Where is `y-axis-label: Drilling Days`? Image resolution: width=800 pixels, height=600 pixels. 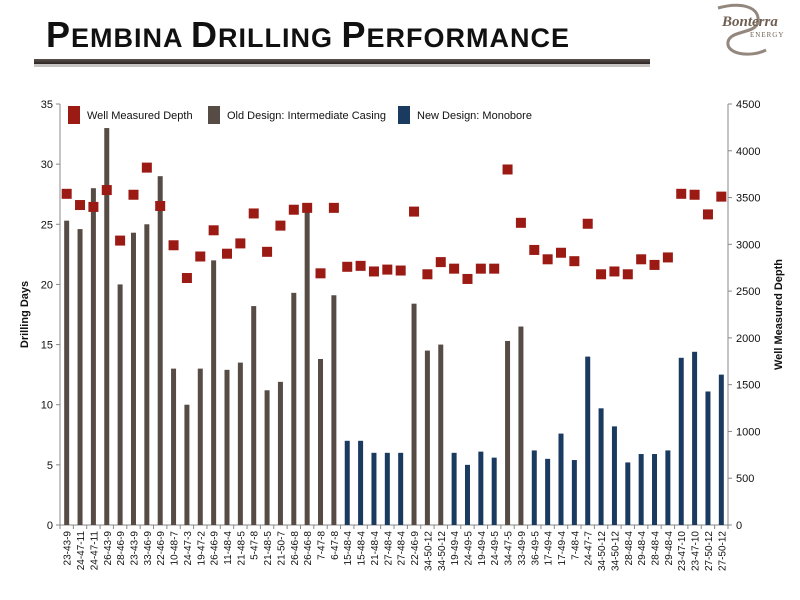
y-axis-label: Drilling Days is located at coordinates (25, 314).